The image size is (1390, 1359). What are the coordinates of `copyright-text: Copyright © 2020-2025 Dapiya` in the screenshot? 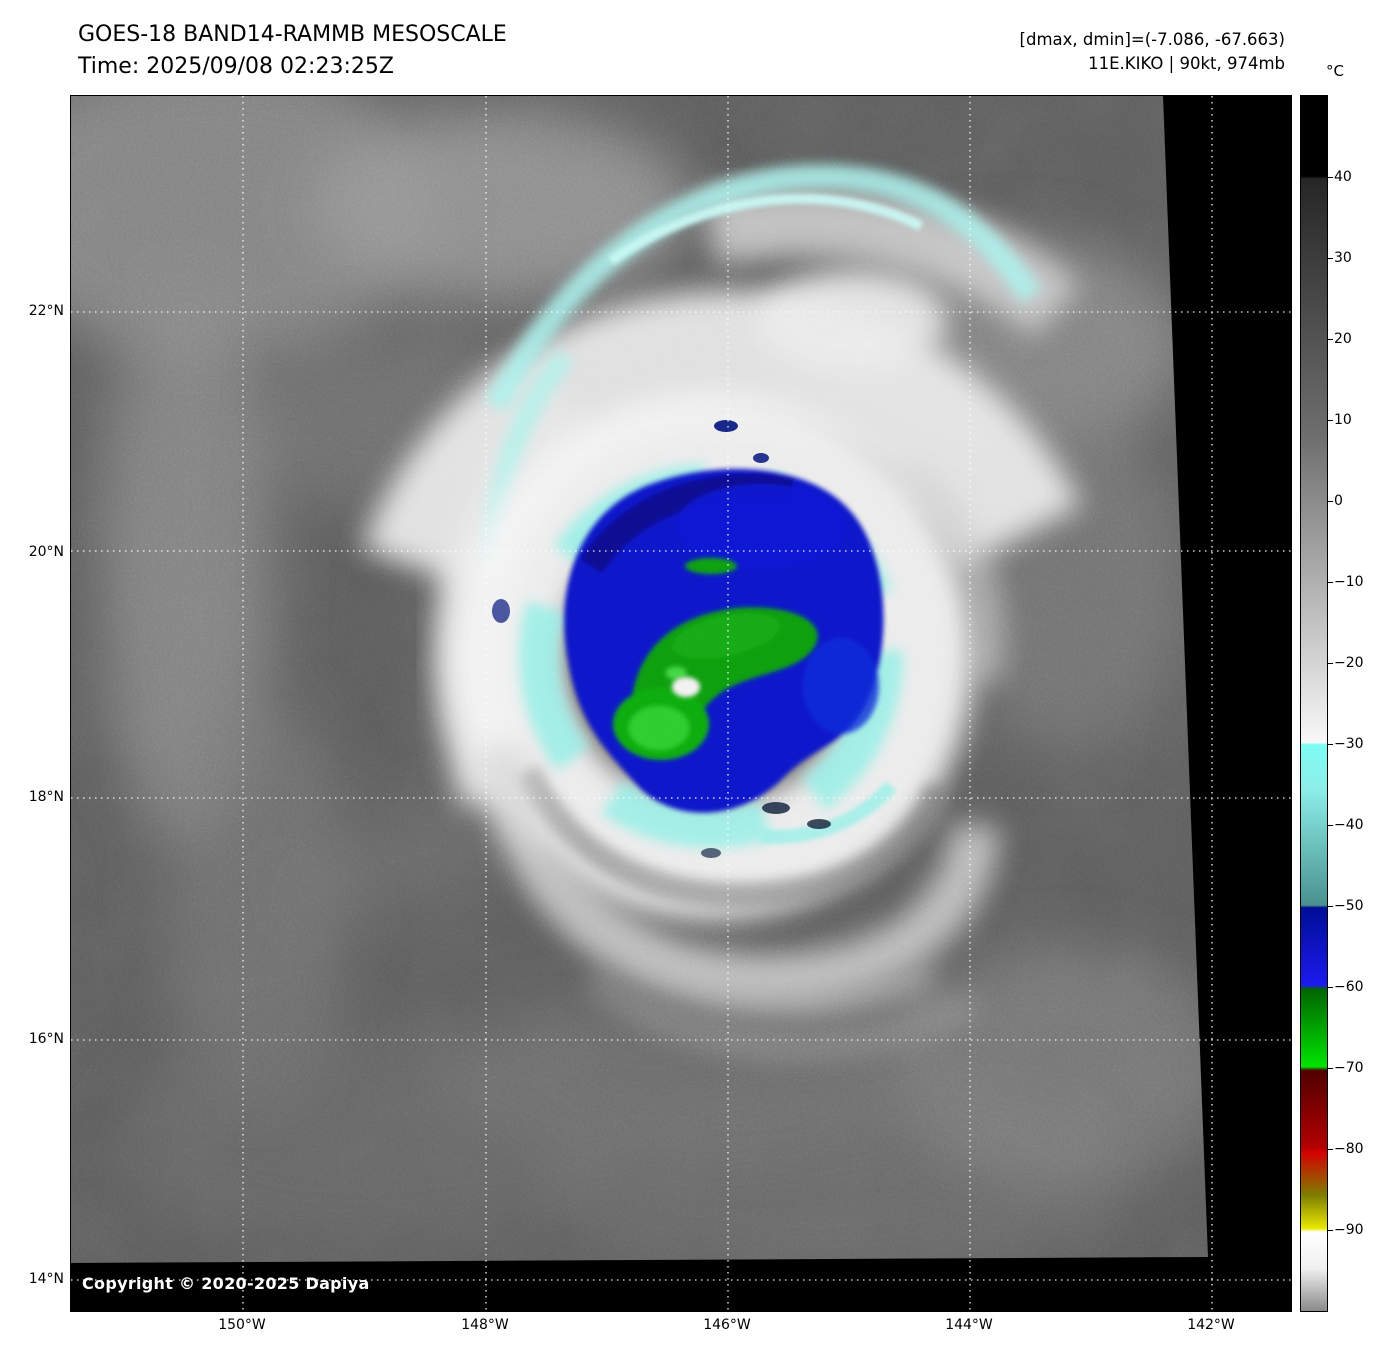 It's located at (226, 1283).